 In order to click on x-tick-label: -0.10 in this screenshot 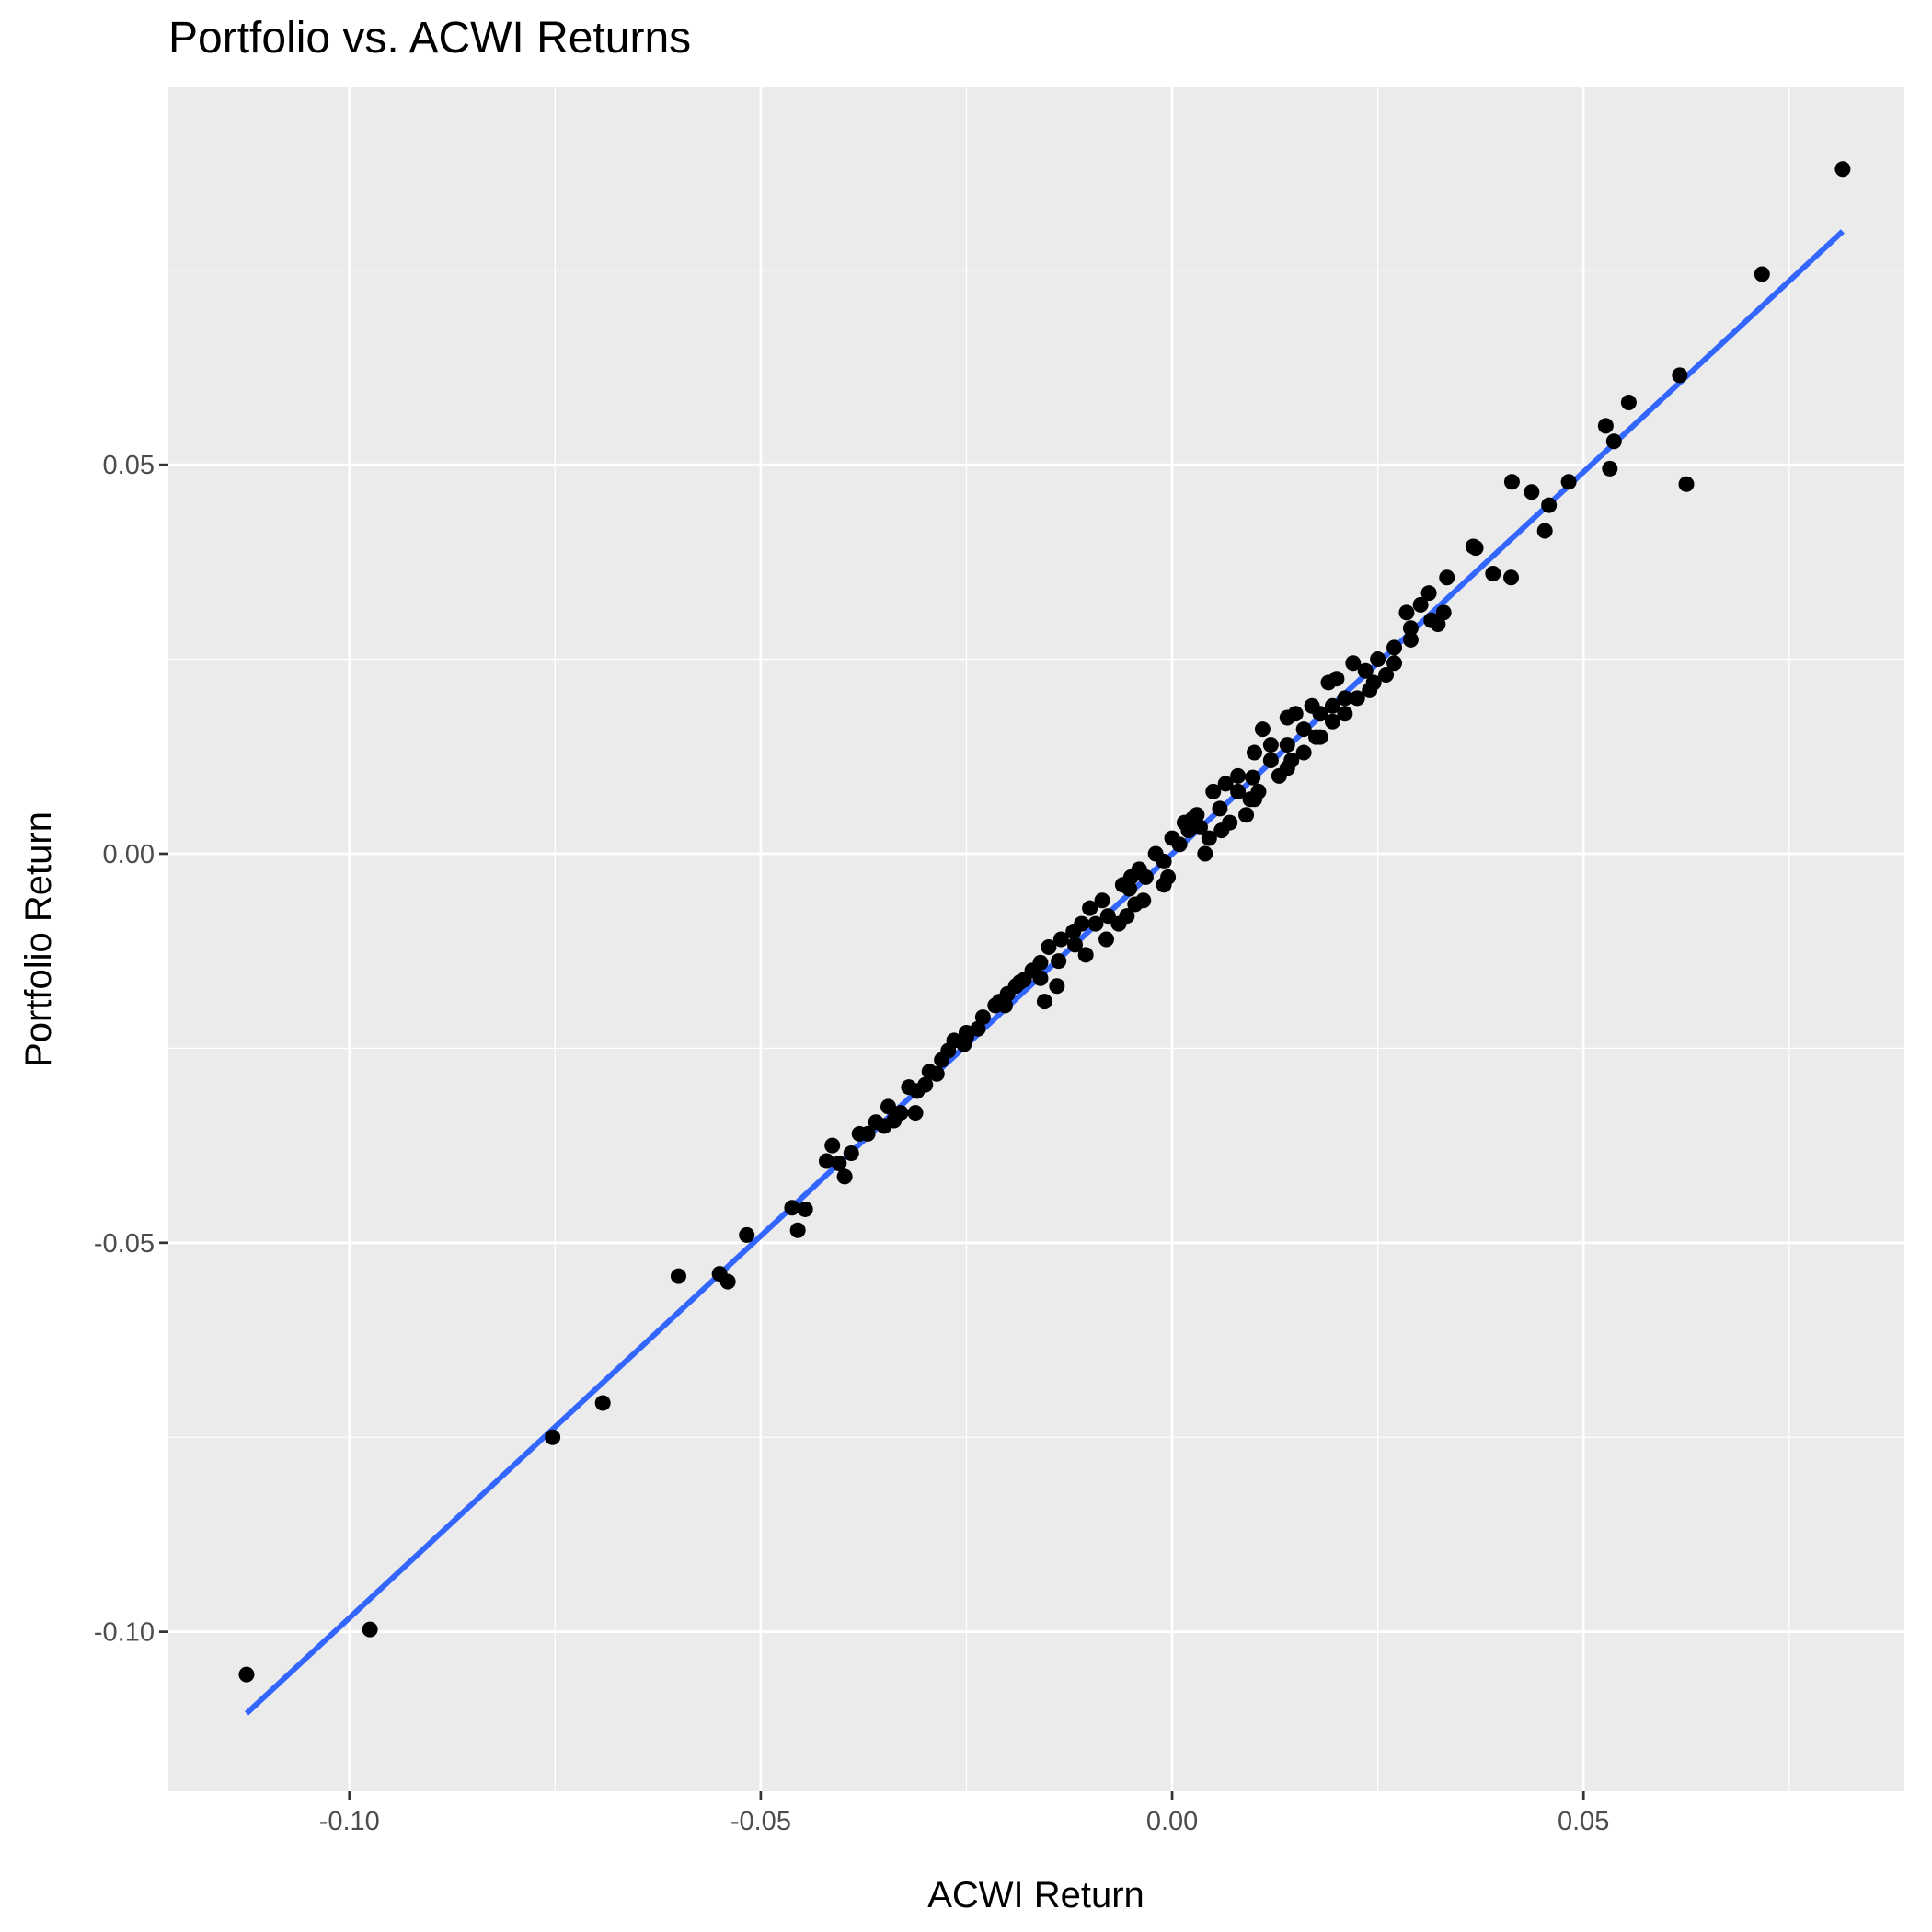, I will do `click(349, 1821)`.